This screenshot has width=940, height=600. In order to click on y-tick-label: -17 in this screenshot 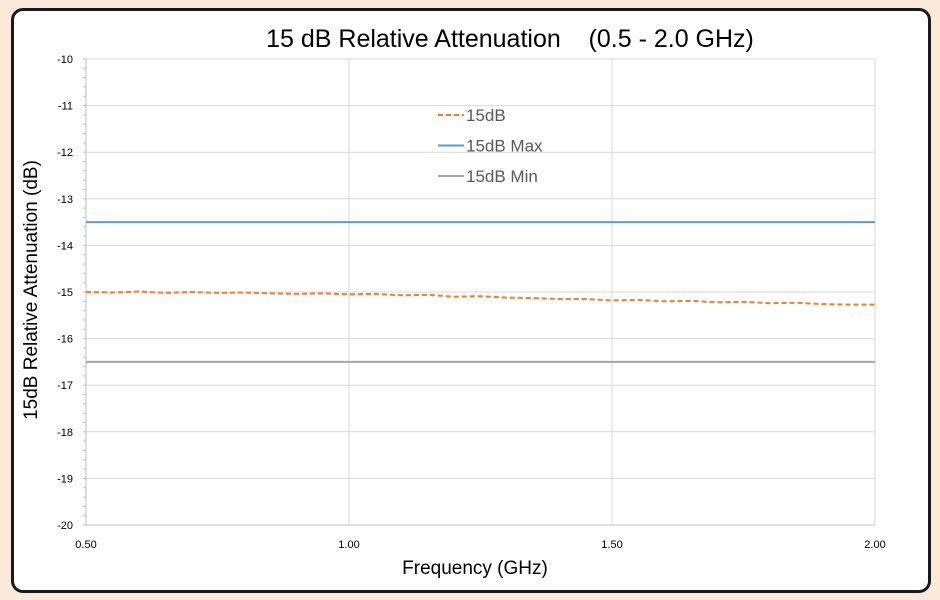, I will do `click(65, 386)`.